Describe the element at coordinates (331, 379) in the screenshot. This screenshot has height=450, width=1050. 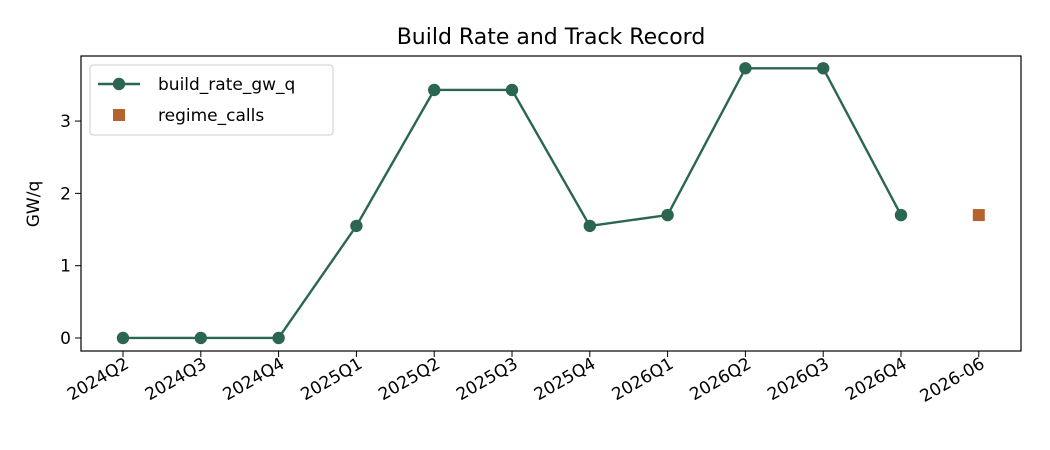
I see `x-tick-label: 2025Q1` at that location.